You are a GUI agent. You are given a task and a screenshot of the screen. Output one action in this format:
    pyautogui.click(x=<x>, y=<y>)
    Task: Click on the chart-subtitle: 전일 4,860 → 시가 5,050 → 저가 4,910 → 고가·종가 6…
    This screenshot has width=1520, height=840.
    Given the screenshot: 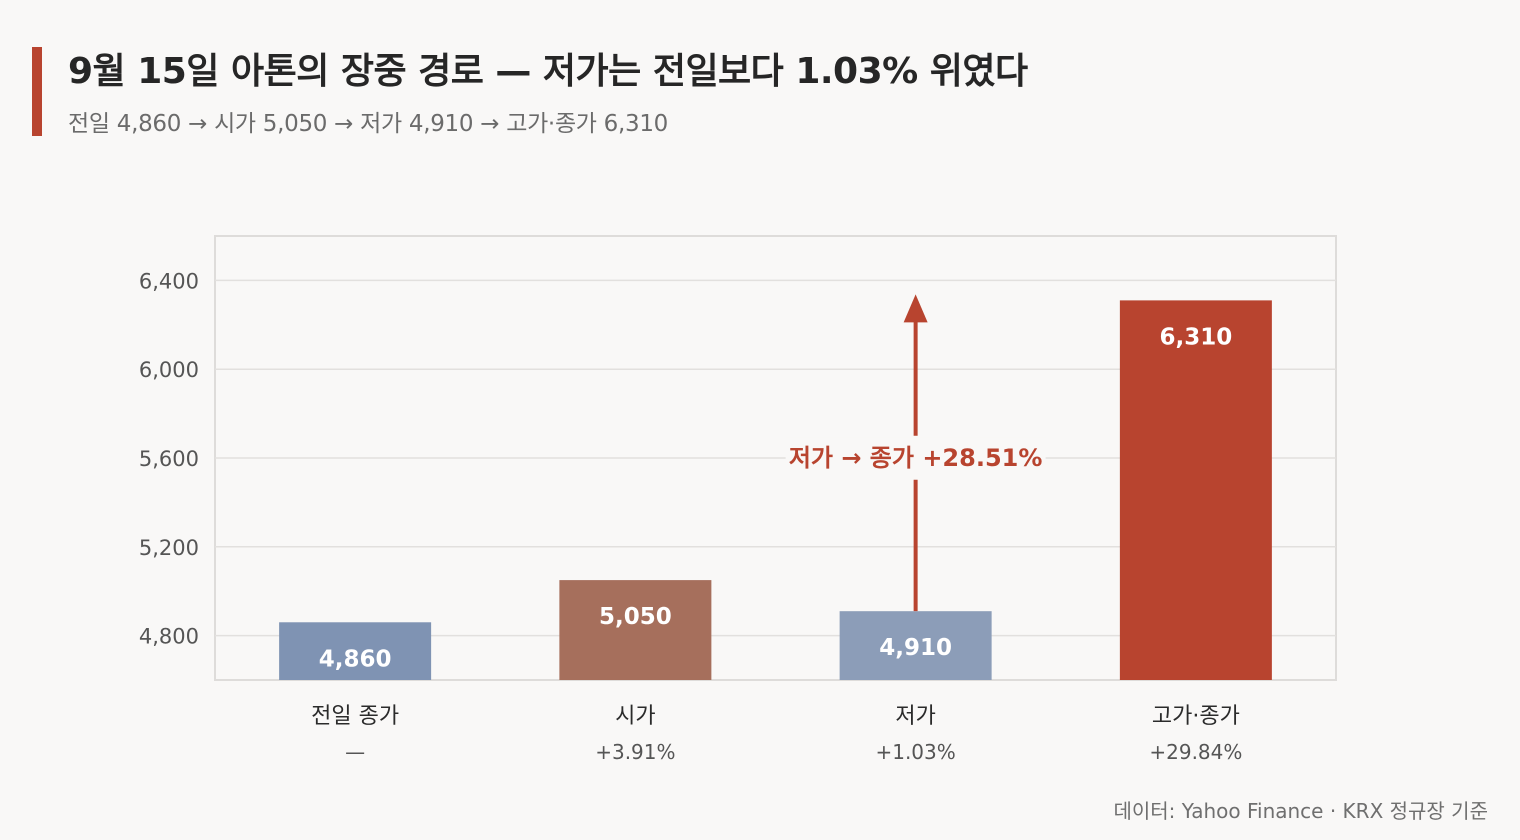 What is the action you would take?
    pyautogui.click(x=368, y=124)
    